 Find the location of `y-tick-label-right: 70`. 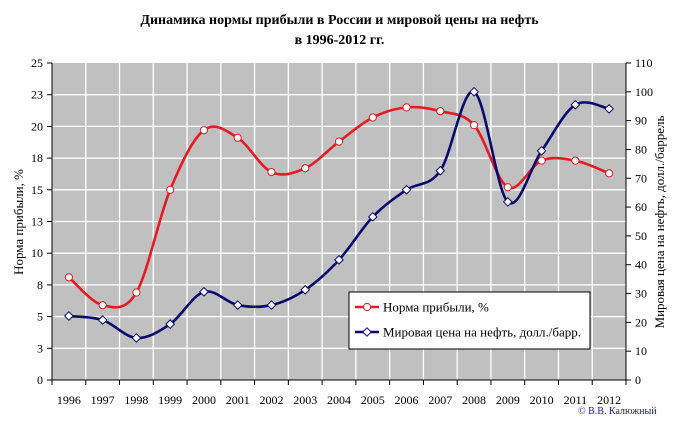

y-tick-label-right: 70 is located at coordinates (641, 178).